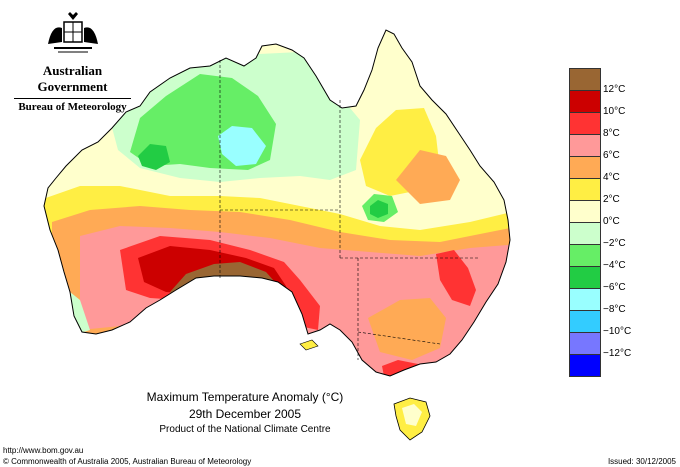  I want to click on footer-issued-date: Issued: 30/12/2005, so click(641, 461).